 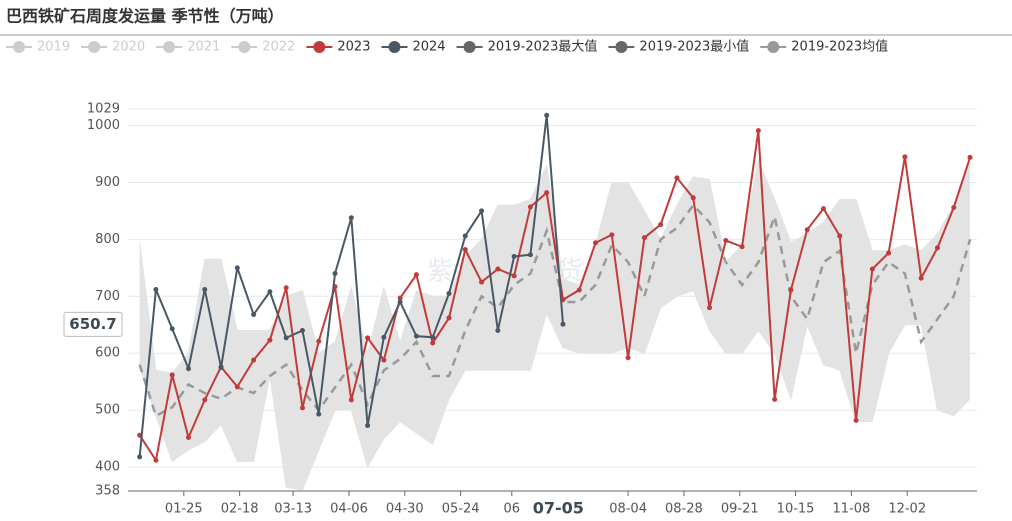 What do you see at coordinates (107, 239) in the screenshot?
I see `y-tick-label: 800` at bounding box center [107, 239].